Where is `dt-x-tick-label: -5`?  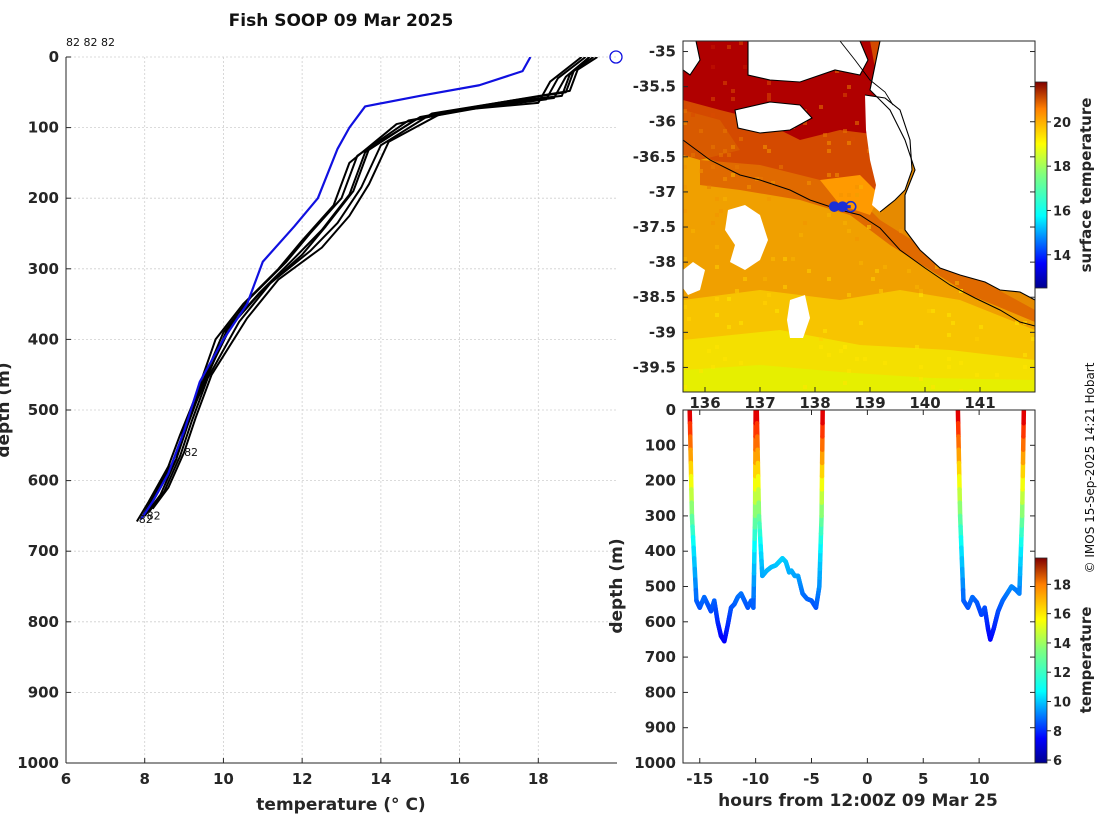 dt-x-tick-label: -5 is located at coordinates (811, 779).